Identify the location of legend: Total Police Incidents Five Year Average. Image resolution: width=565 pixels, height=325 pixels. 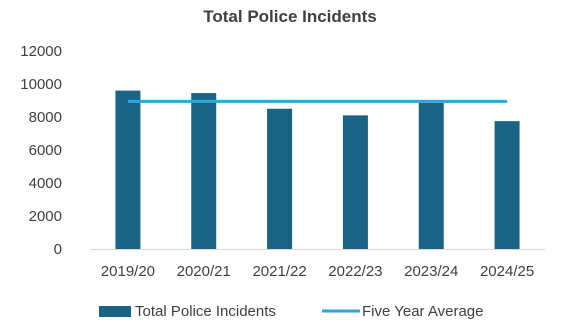
(291, 311).